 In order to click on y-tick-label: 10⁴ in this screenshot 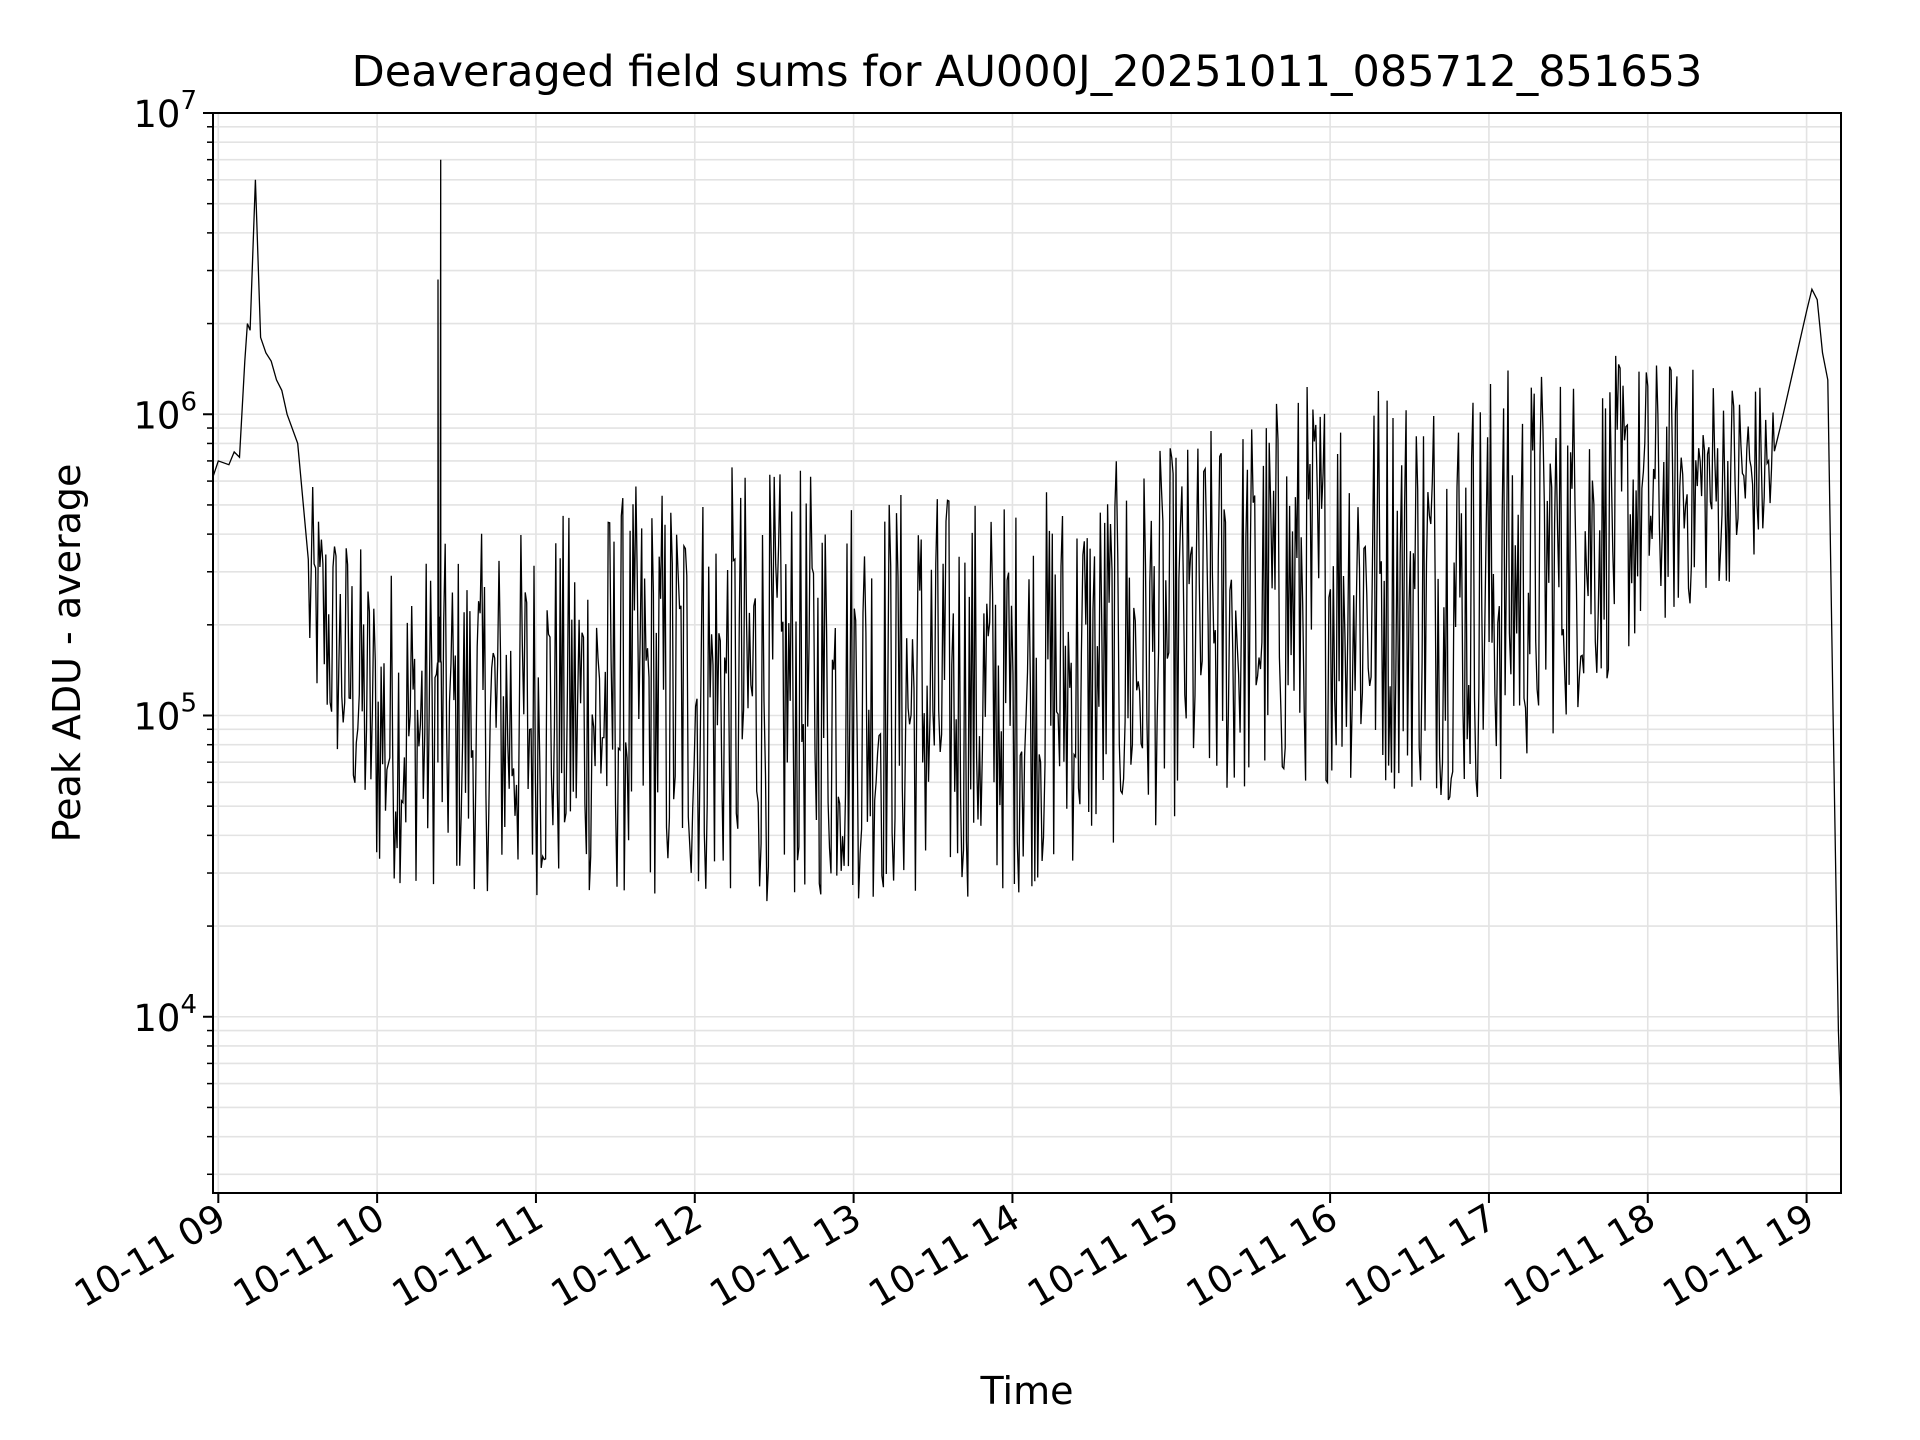, I will do `click(165, 1015)`.